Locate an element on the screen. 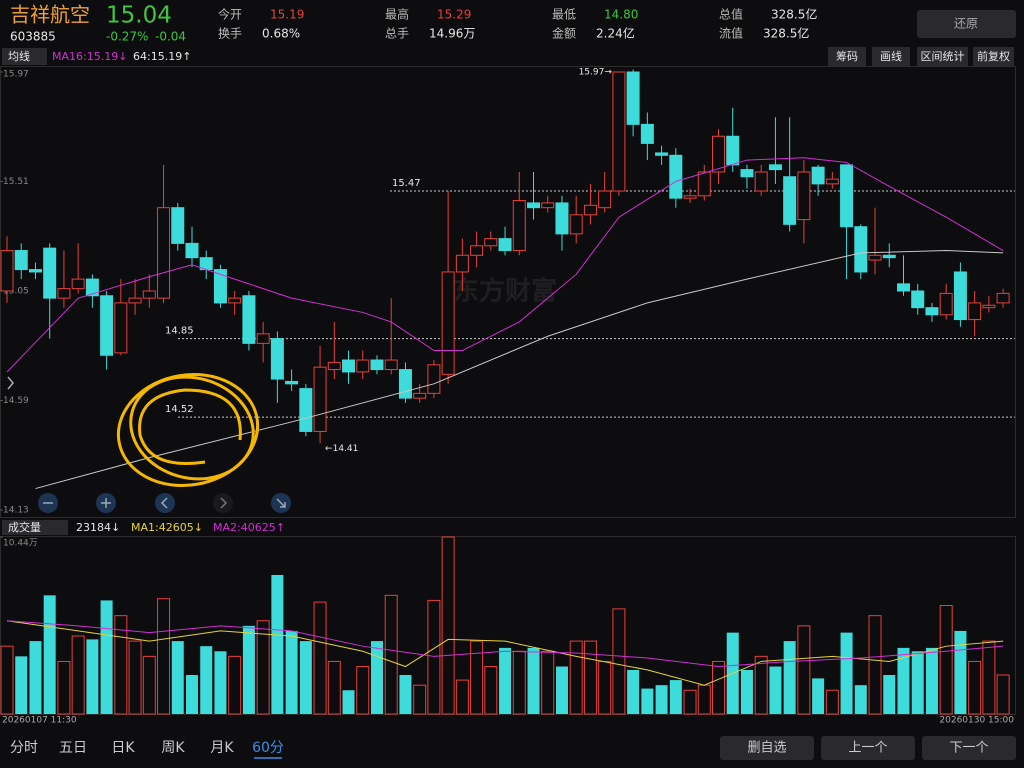  period-tab: 分时 is located at coordinates (24, 748).